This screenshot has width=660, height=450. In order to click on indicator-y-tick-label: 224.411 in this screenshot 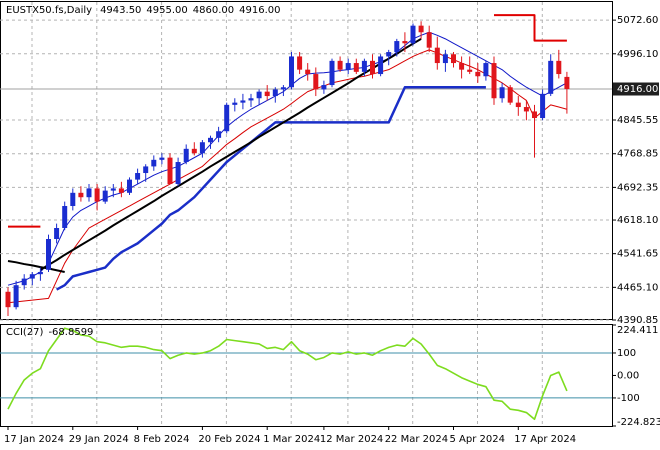, I will do `click(637, 330)`.